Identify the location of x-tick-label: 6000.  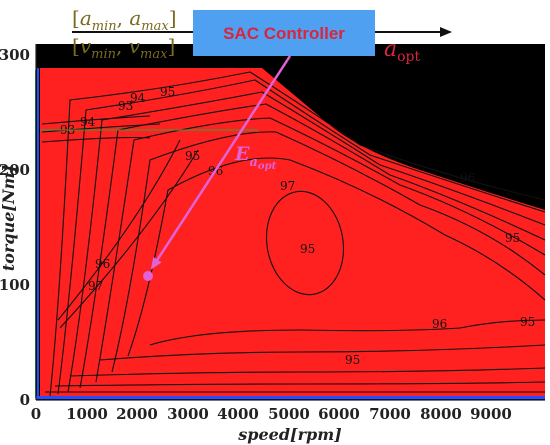
(339, 414).